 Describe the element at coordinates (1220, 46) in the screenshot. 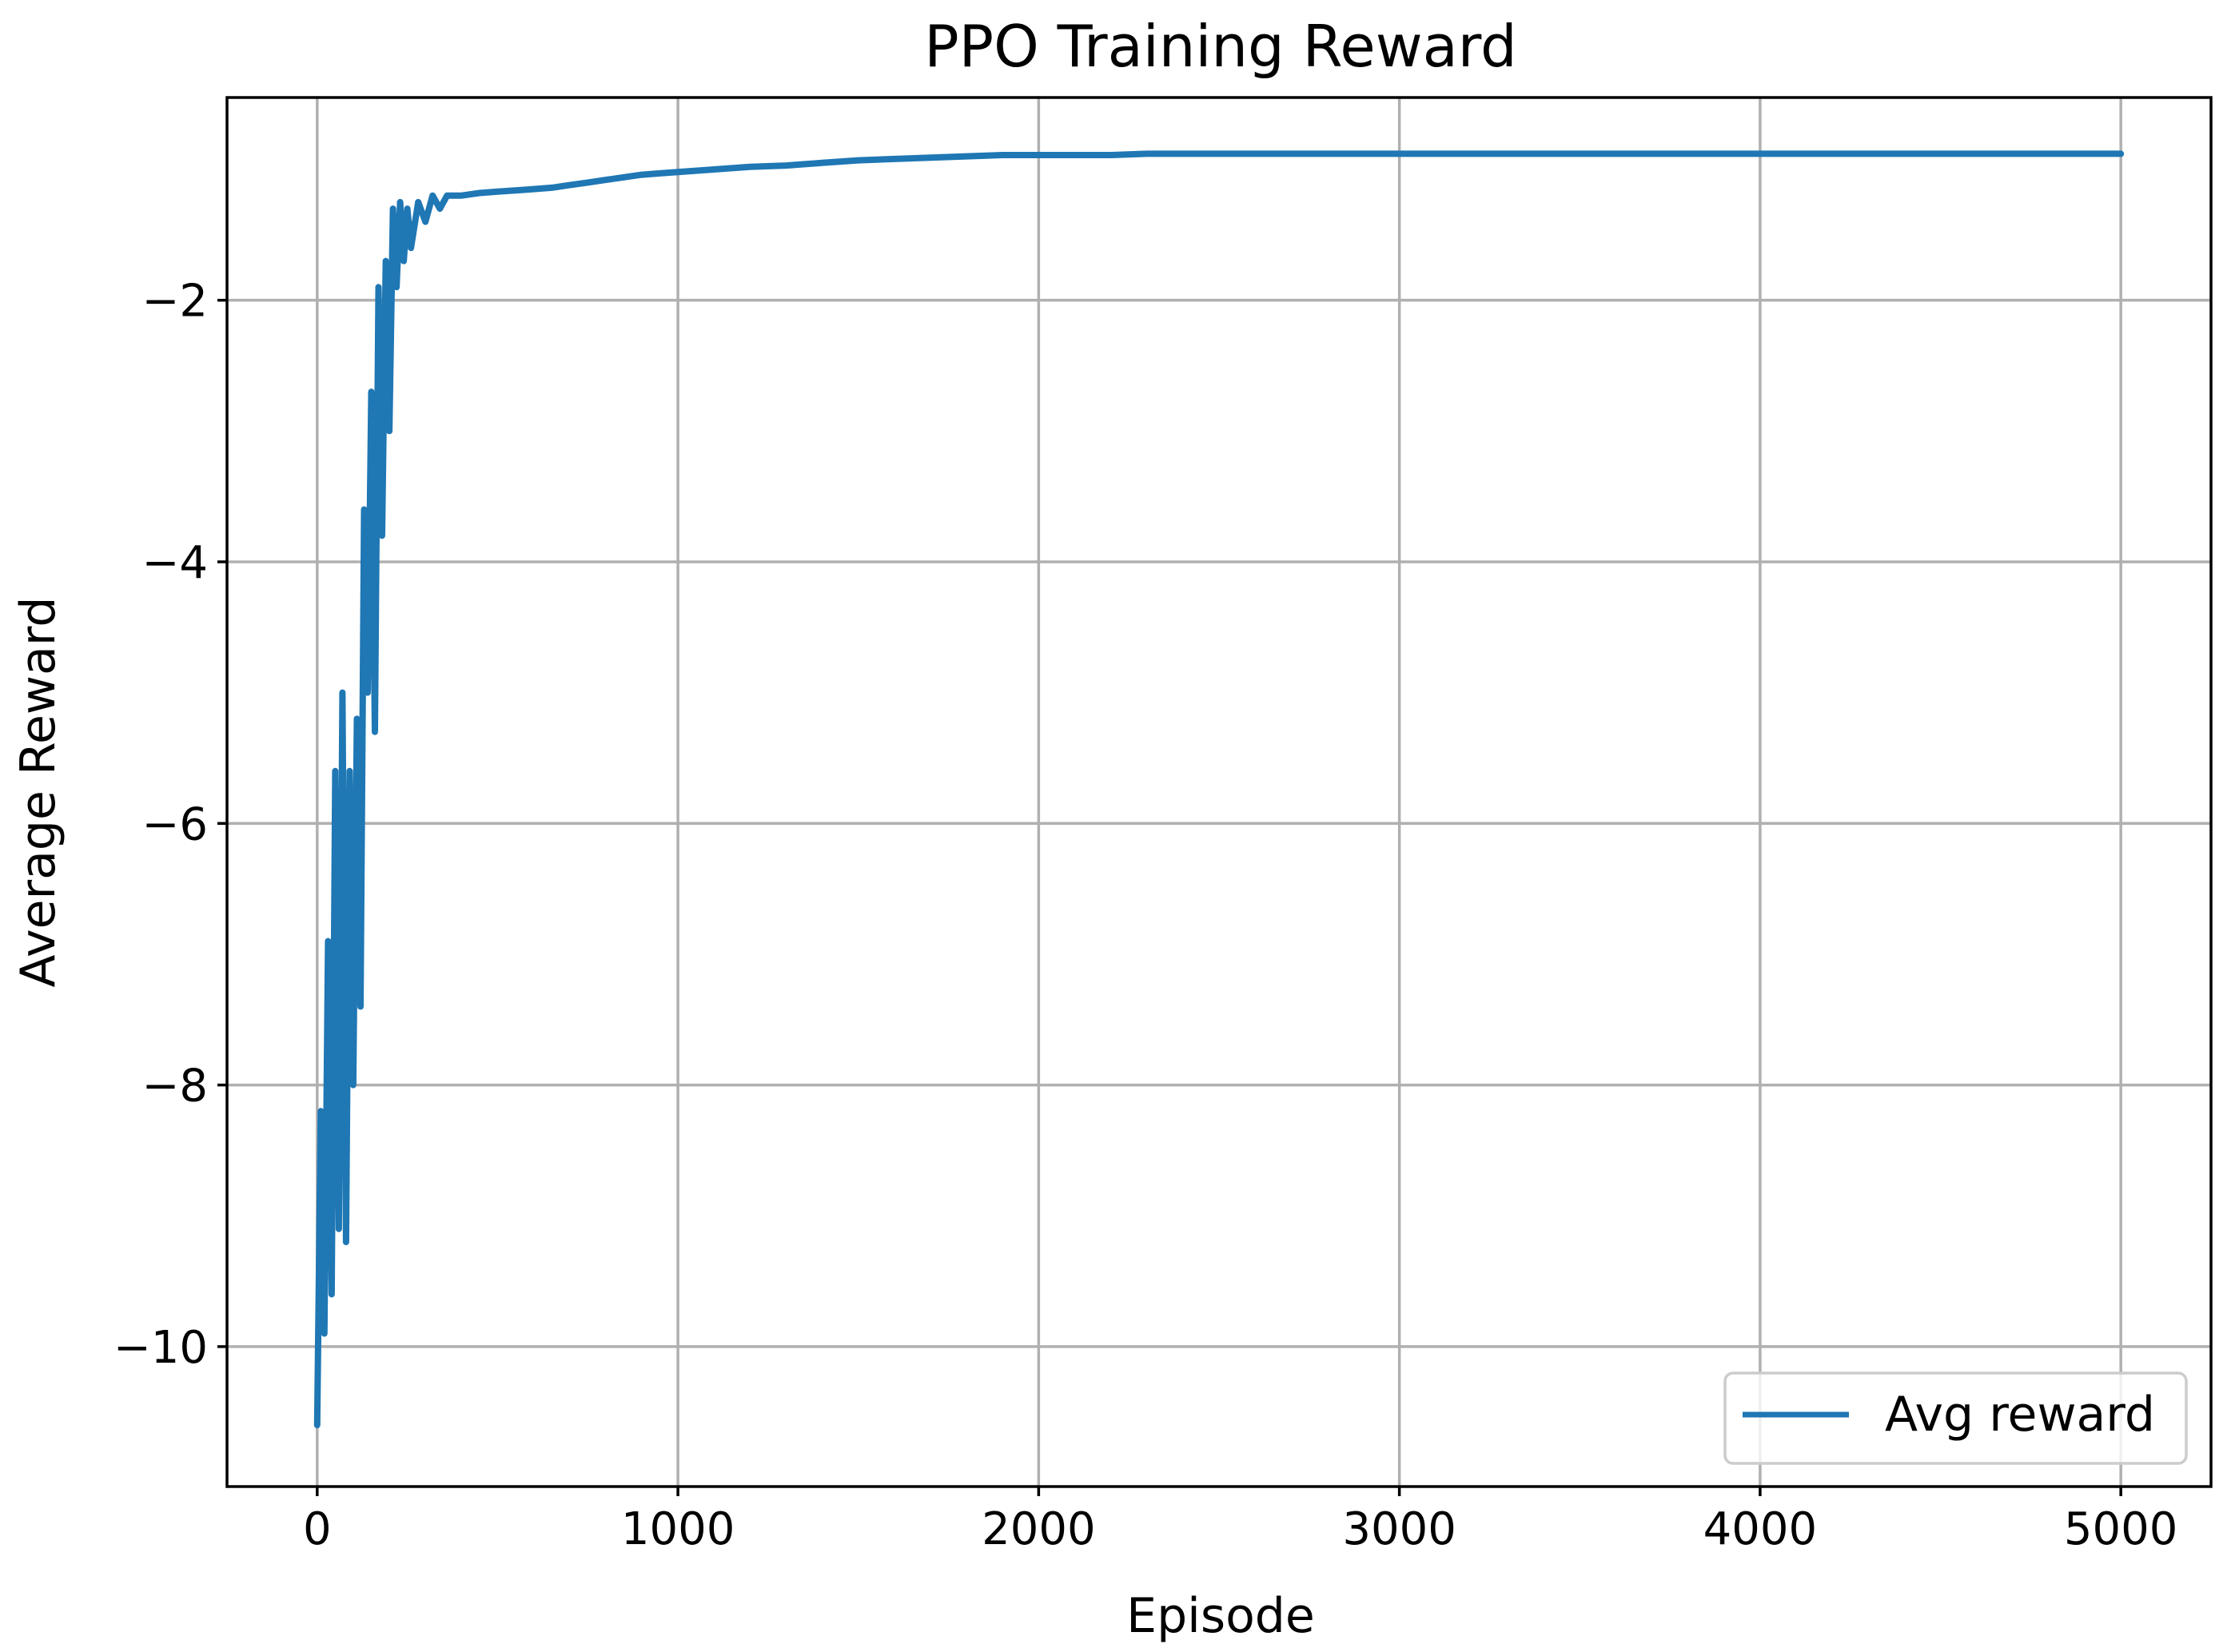

I see `chart-title: PPO Training Reward` at that location.